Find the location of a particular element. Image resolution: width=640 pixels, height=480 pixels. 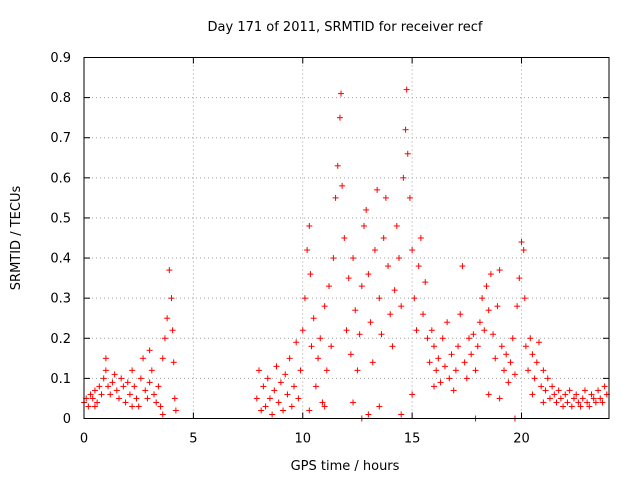

x-tick-label: 10 is located at coordinates (302, 439).